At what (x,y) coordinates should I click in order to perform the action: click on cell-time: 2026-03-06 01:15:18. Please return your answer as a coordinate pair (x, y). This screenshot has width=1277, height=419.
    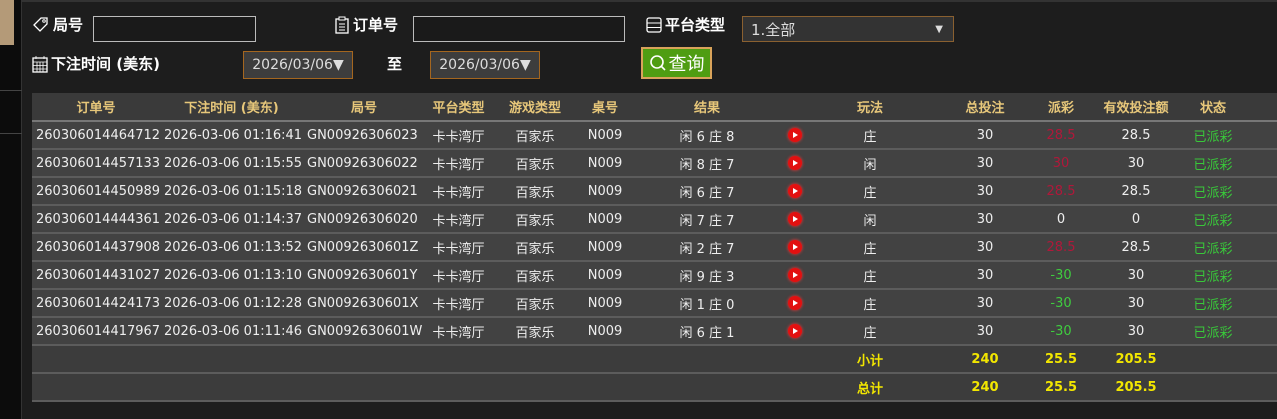
    Looking at the image, I should click on (231, 191).